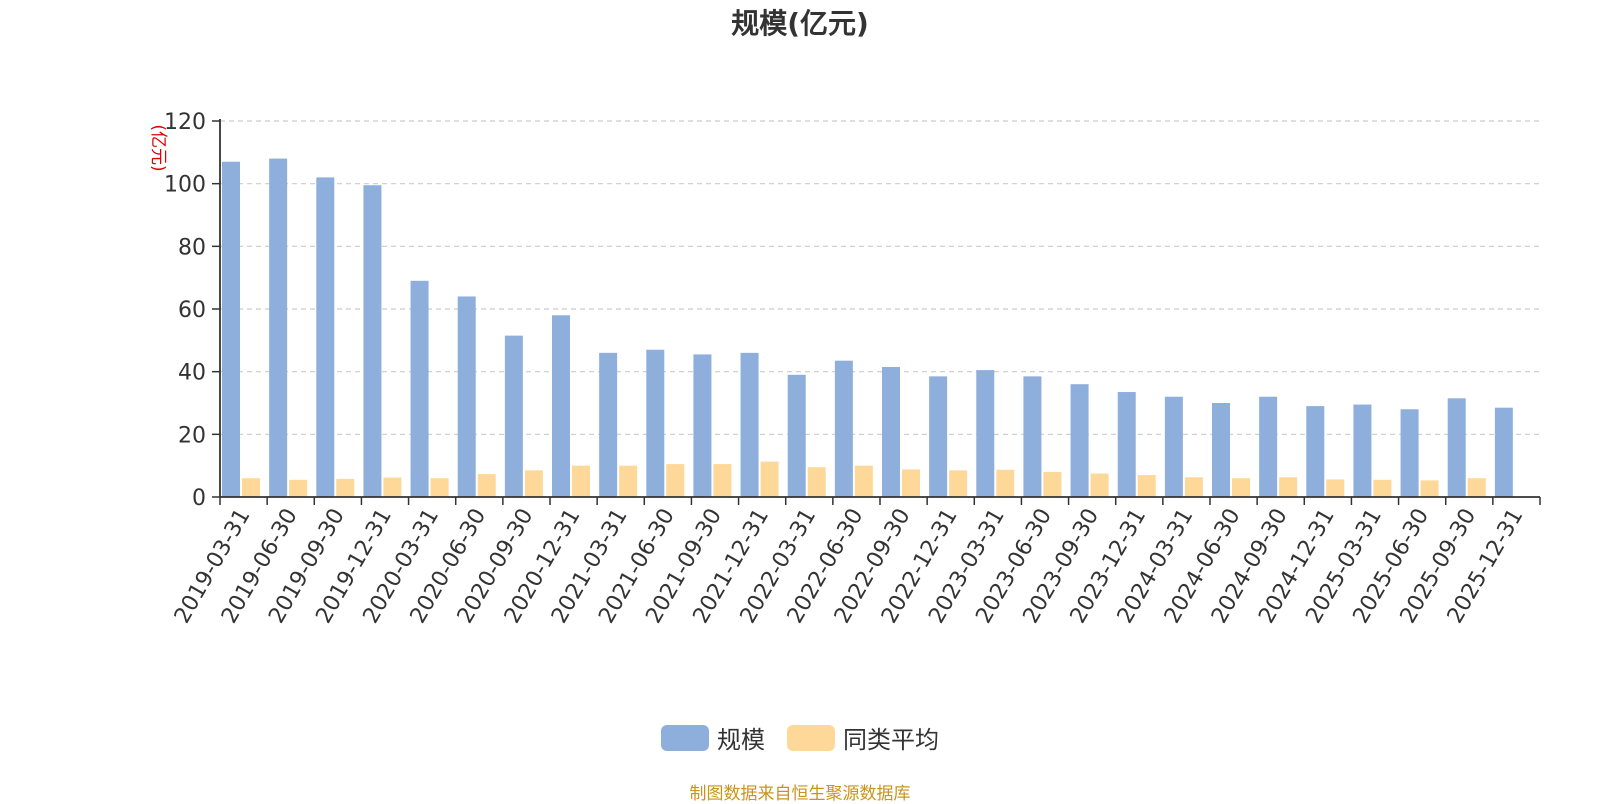 The image size is (1600, 804). What do you see at coordinates (192, 310) in the screenshot?
I see `y-tick-label-60: 60` at bounding box center [192, 310].